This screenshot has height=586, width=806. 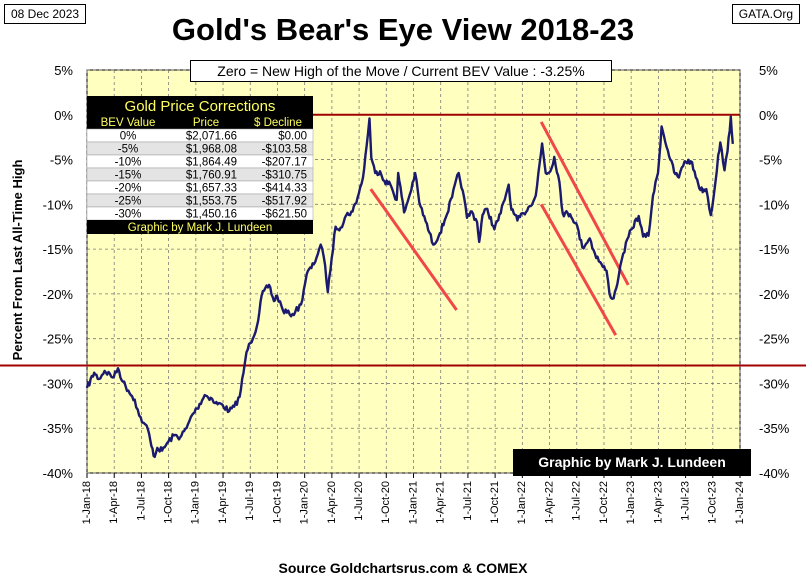 What do you see at coordinates (62, 160) in the screenshot?
I see `y-tick-label: -5%` at bounding box center [62, 160].